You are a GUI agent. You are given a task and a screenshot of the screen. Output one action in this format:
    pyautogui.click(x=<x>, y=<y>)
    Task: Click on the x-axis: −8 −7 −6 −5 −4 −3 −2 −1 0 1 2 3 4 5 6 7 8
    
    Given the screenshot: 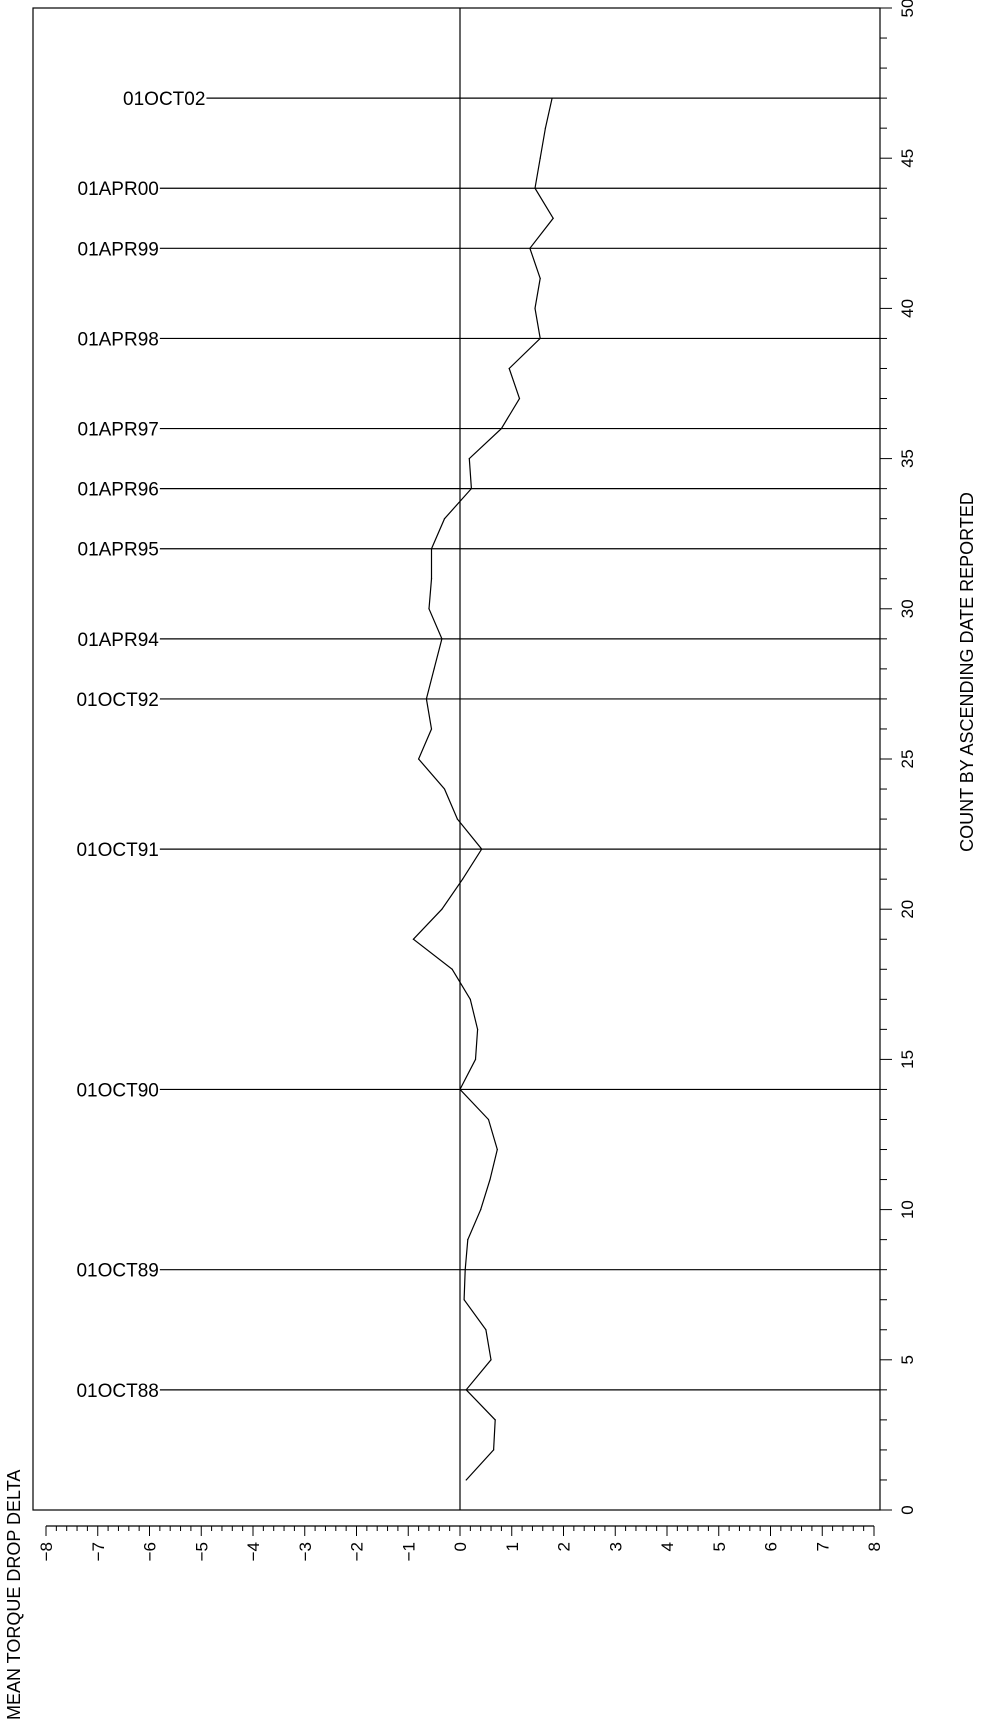 What is the action you would take?
    pyautogui.click(x=460, y=1543)
    